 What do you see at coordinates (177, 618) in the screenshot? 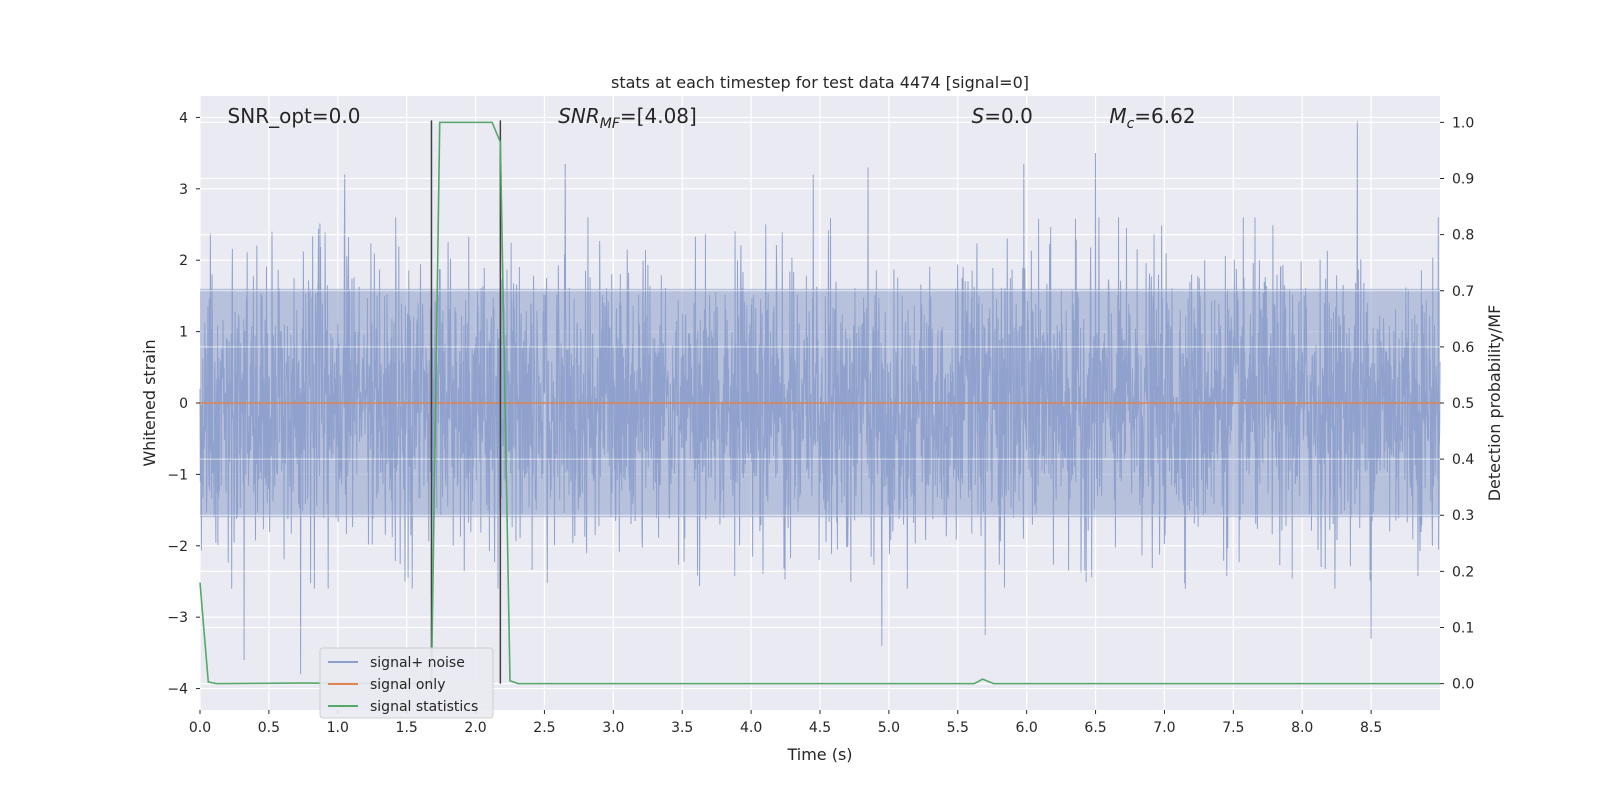
I see `y-tick-label: −3` at bounding box center [177, 618].